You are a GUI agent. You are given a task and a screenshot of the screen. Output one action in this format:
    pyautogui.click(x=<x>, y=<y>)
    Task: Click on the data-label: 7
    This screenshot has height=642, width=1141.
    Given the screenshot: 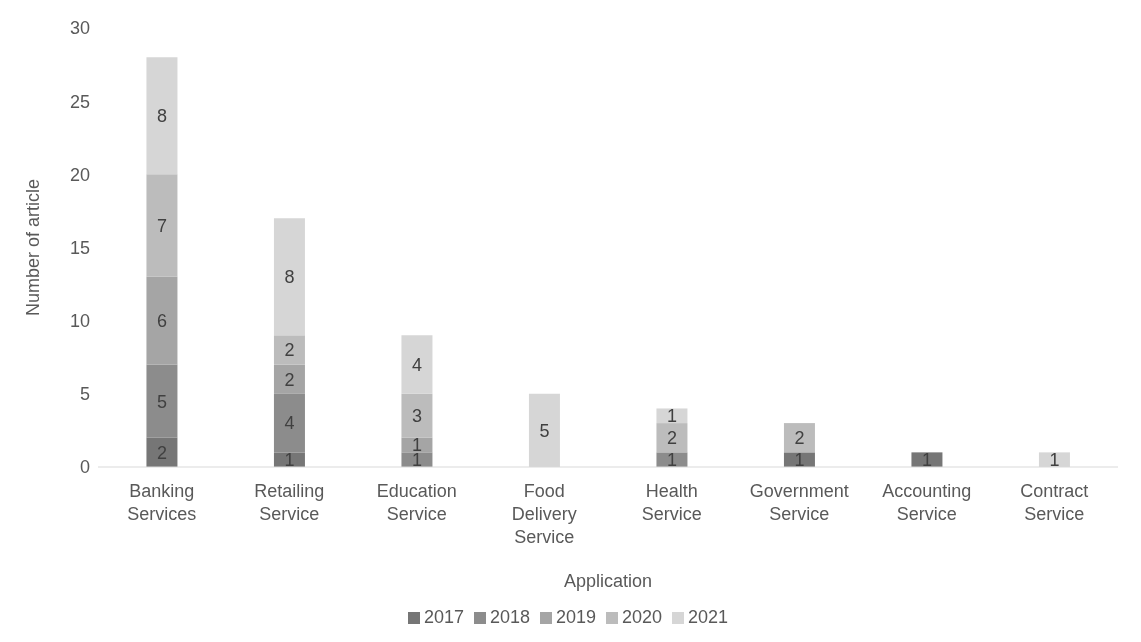 What is the action you would take?
    pyautogui.click(x=161, y=225)
    